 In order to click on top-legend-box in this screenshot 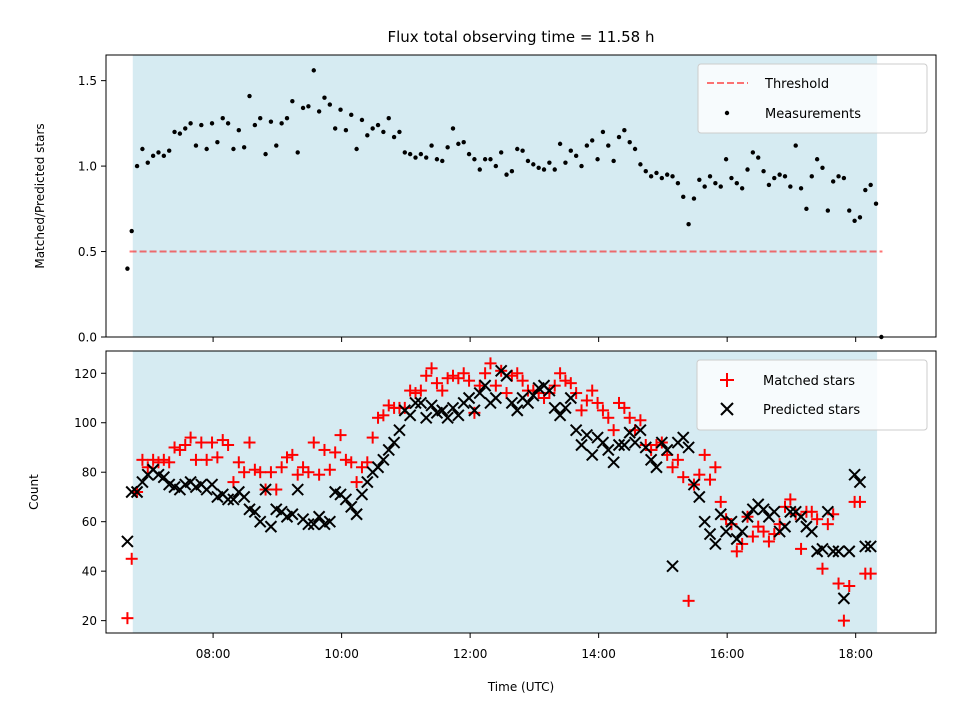, I will do `click(812, 98)`.